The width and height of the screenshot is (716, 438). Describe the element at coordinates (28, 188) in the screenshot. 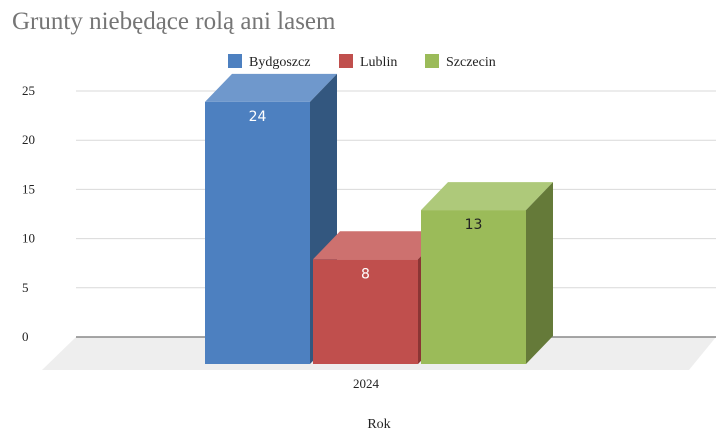

I see `y-tick-label: 15` at that location.